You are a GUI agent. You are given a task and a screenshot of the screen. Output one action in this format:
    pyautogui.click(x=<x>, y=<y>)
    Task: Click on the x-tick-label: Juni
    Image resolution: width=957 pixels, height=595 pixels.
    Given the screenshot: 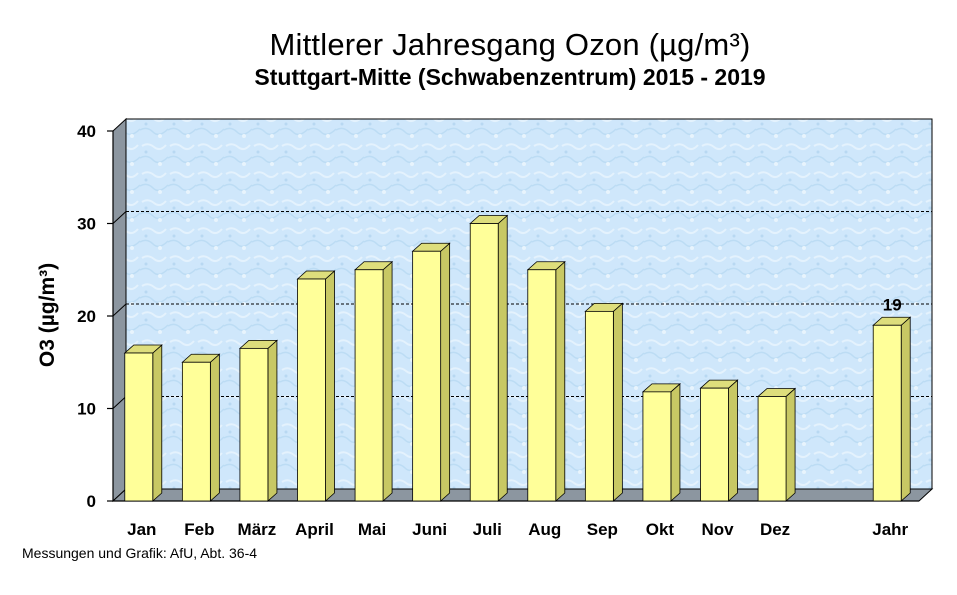 What is the action you would take?
    pyautogui.click(x=429, y=529)
    